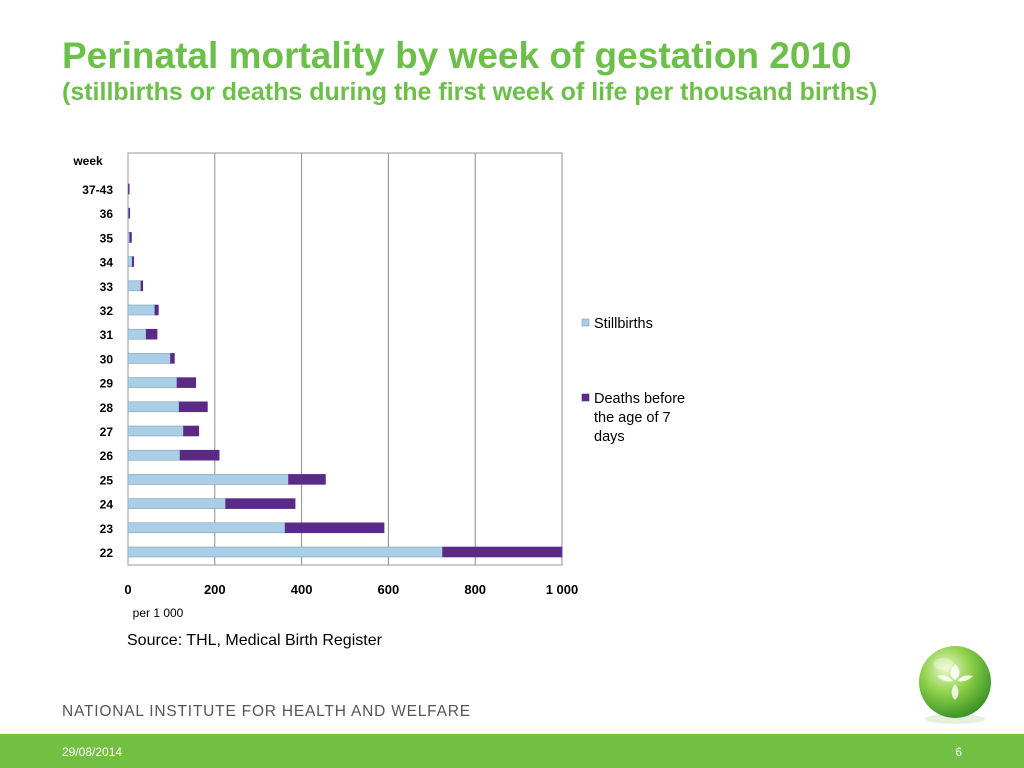 The height and width of the screenshot is (768, 1024). Describe the element at coordinates (639, 418) in the screenshot. I see `legend-label: Deaths before the age of 7 days` at that location.